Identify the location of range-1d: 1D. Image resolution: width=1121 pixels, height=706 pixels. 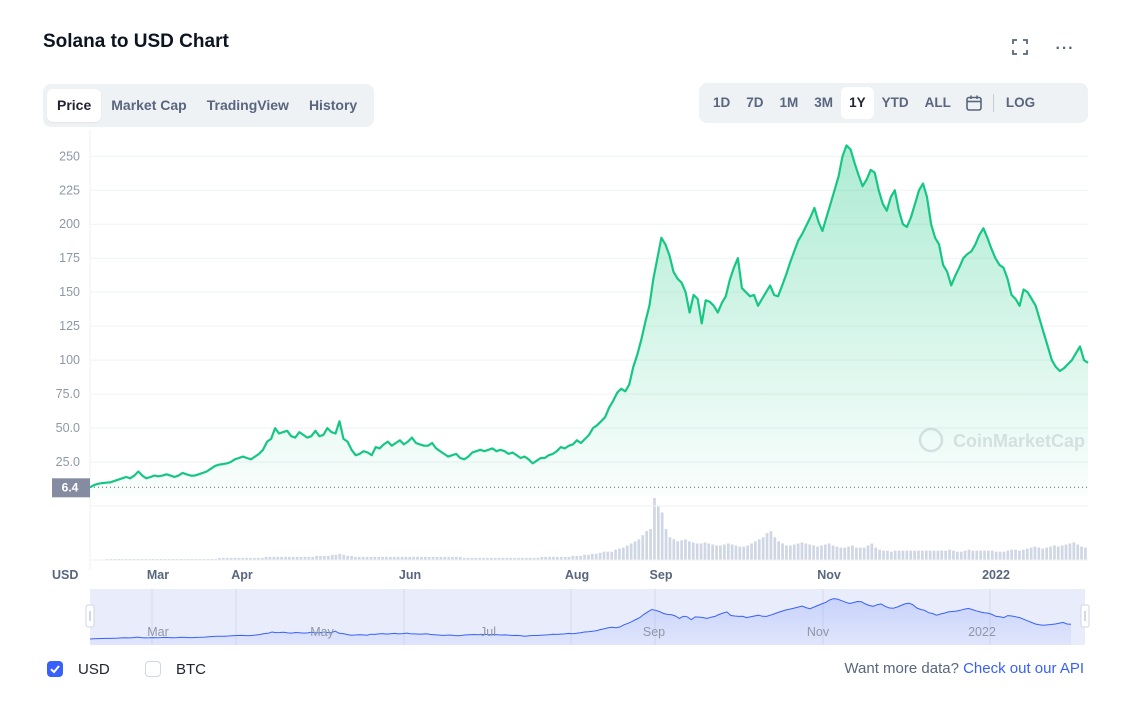
(722, 102).